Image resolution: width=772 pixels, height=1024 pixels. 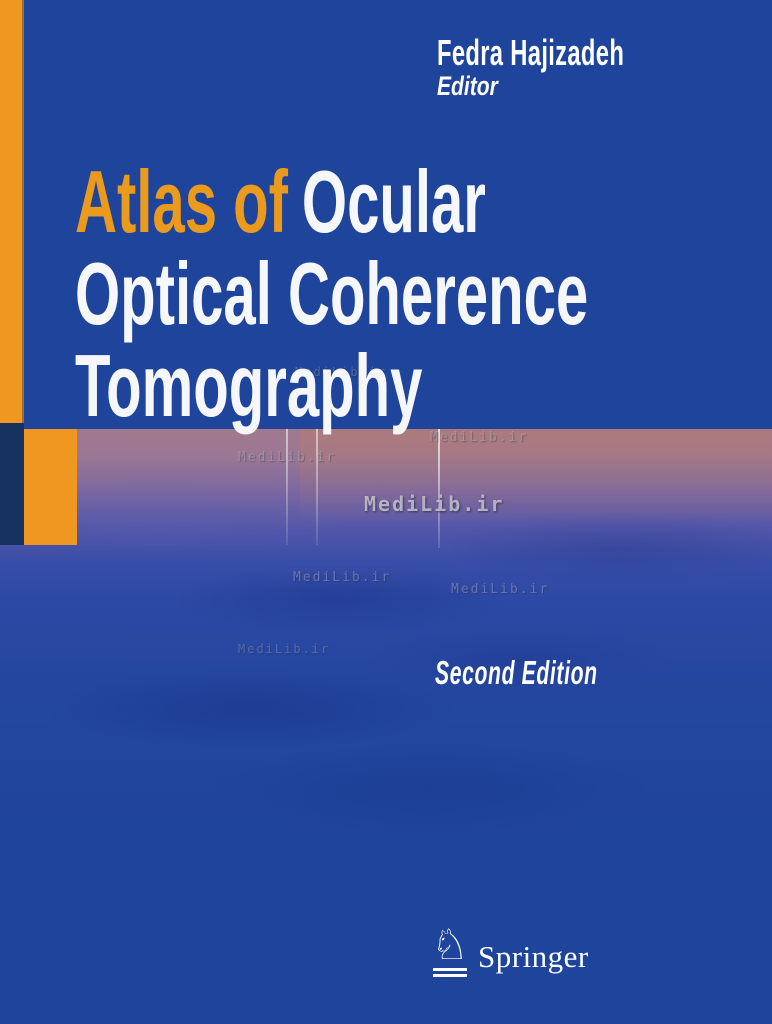 What do you see at coordinates (50, 487) in the screenshot?
I see `left-orange-square` at bounding box center [50, 487].